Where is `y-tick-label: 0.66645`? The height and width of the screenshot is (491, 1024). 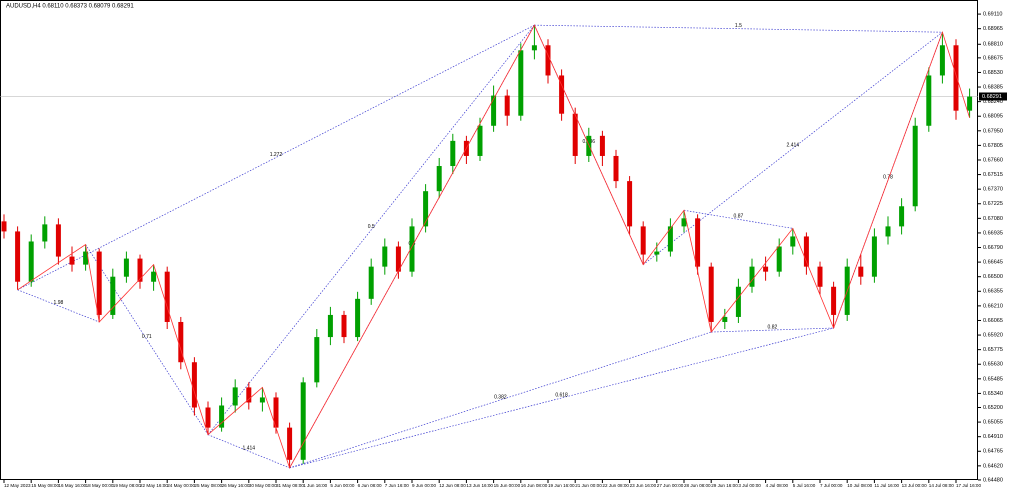 y-tick-label: 0.66645 is located at coordinates (993, 263).